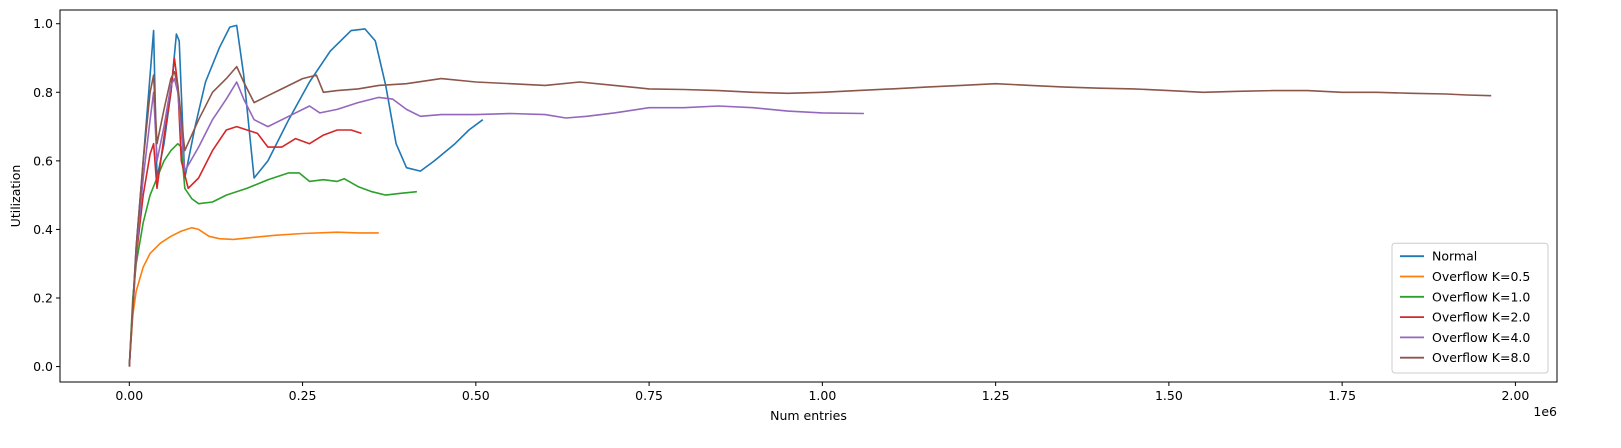 This screenshot has width=1621, height=448. I want to click on x-tick-label: 0.50, so click(476, 395).